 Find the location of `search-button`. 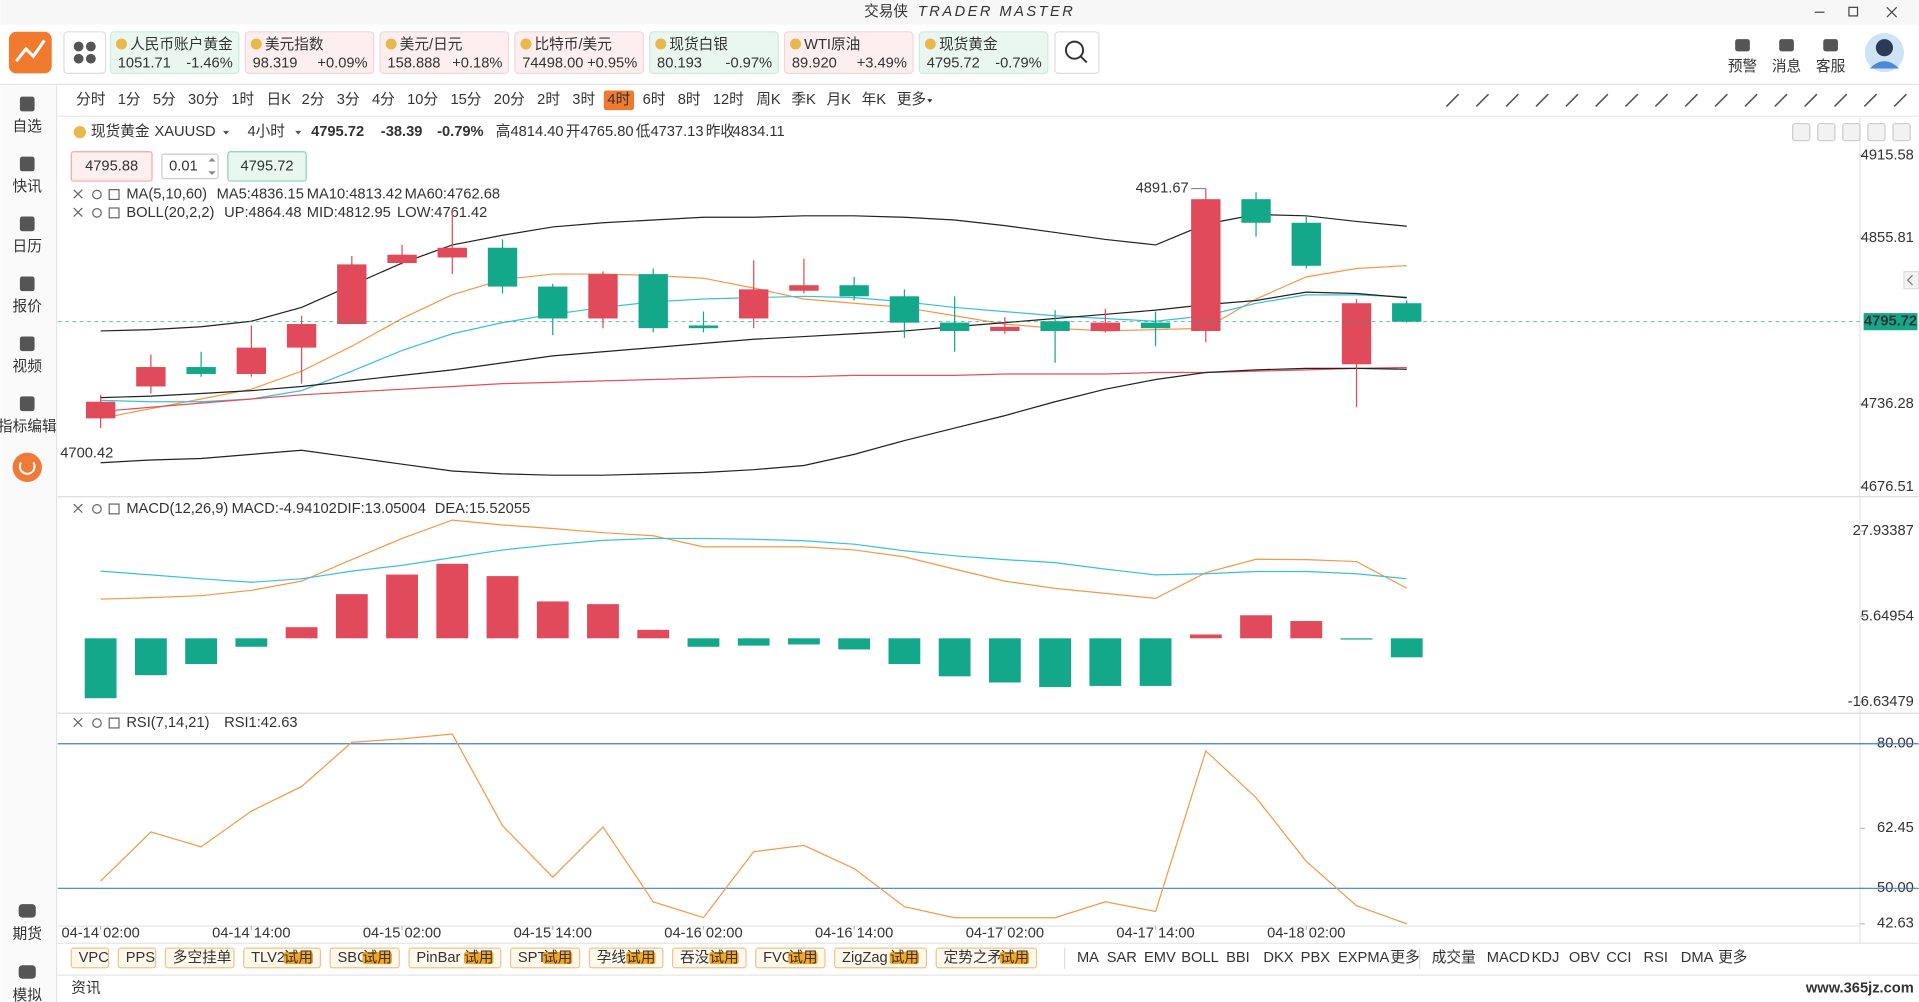

search-button is located at coordinates (1077, 53).